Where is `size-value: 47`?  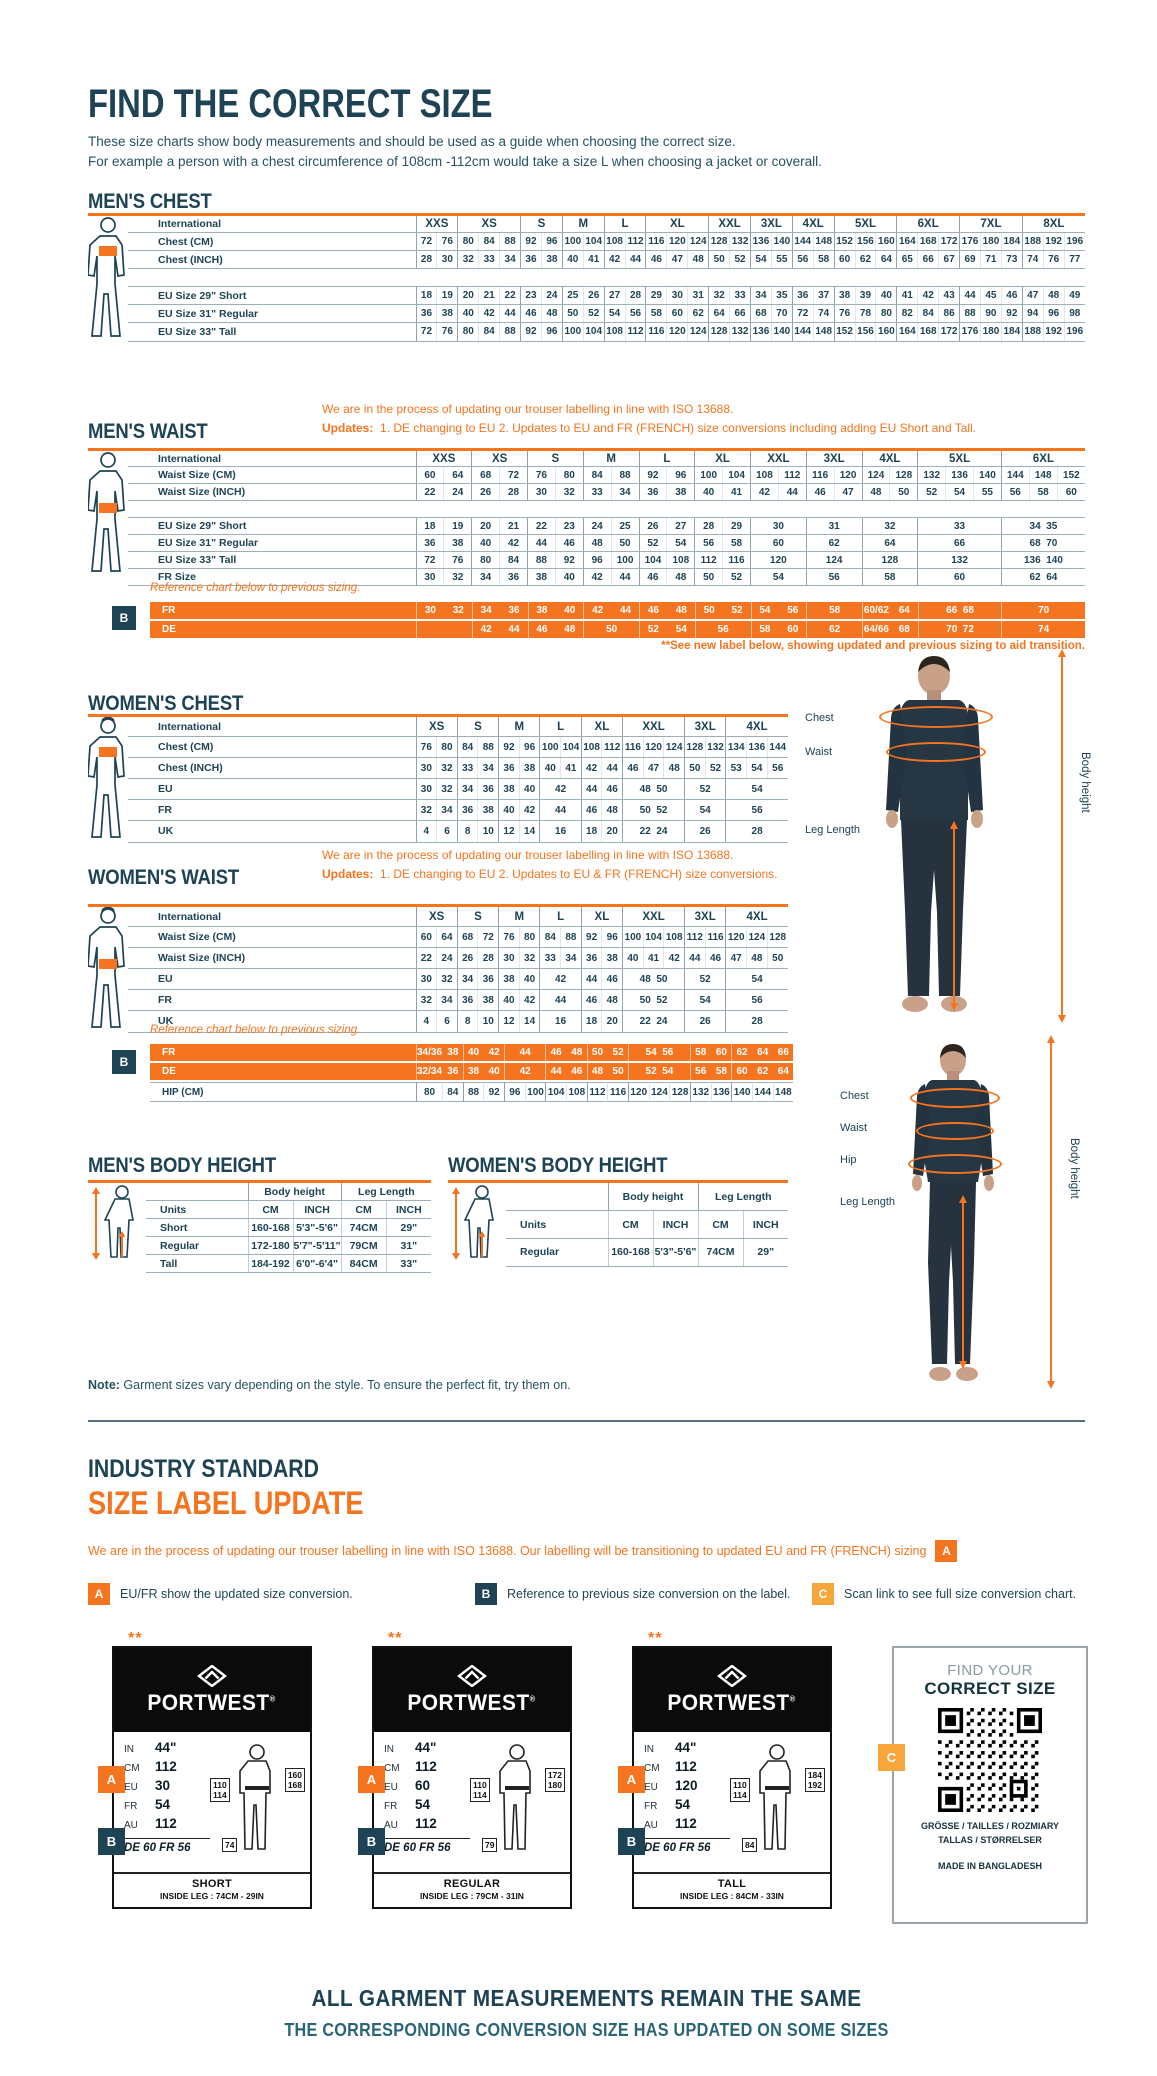 size-value: 47 is located at coordinates (677, 260).